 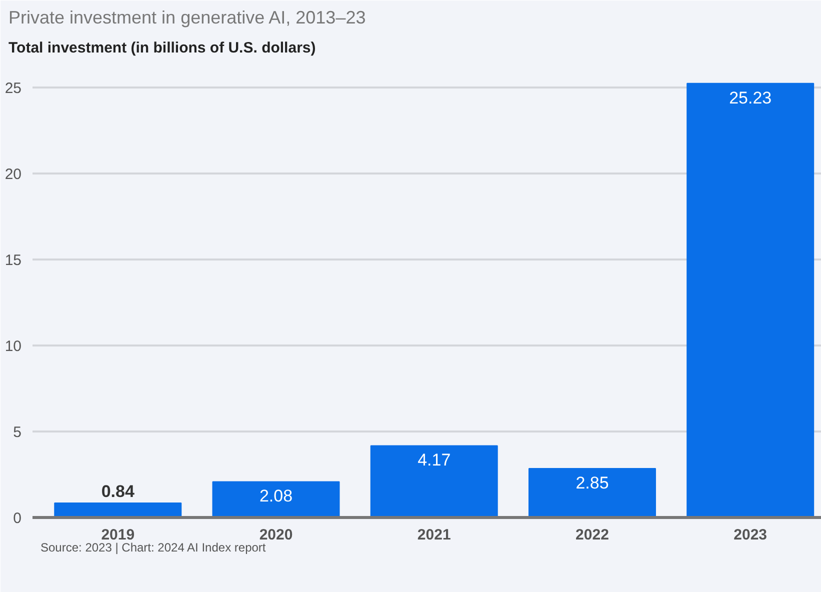 What do you see at coordinates (13, 174) in the screenshot?
I see `y-tick-label: 20` at bounding box center [13, 174].